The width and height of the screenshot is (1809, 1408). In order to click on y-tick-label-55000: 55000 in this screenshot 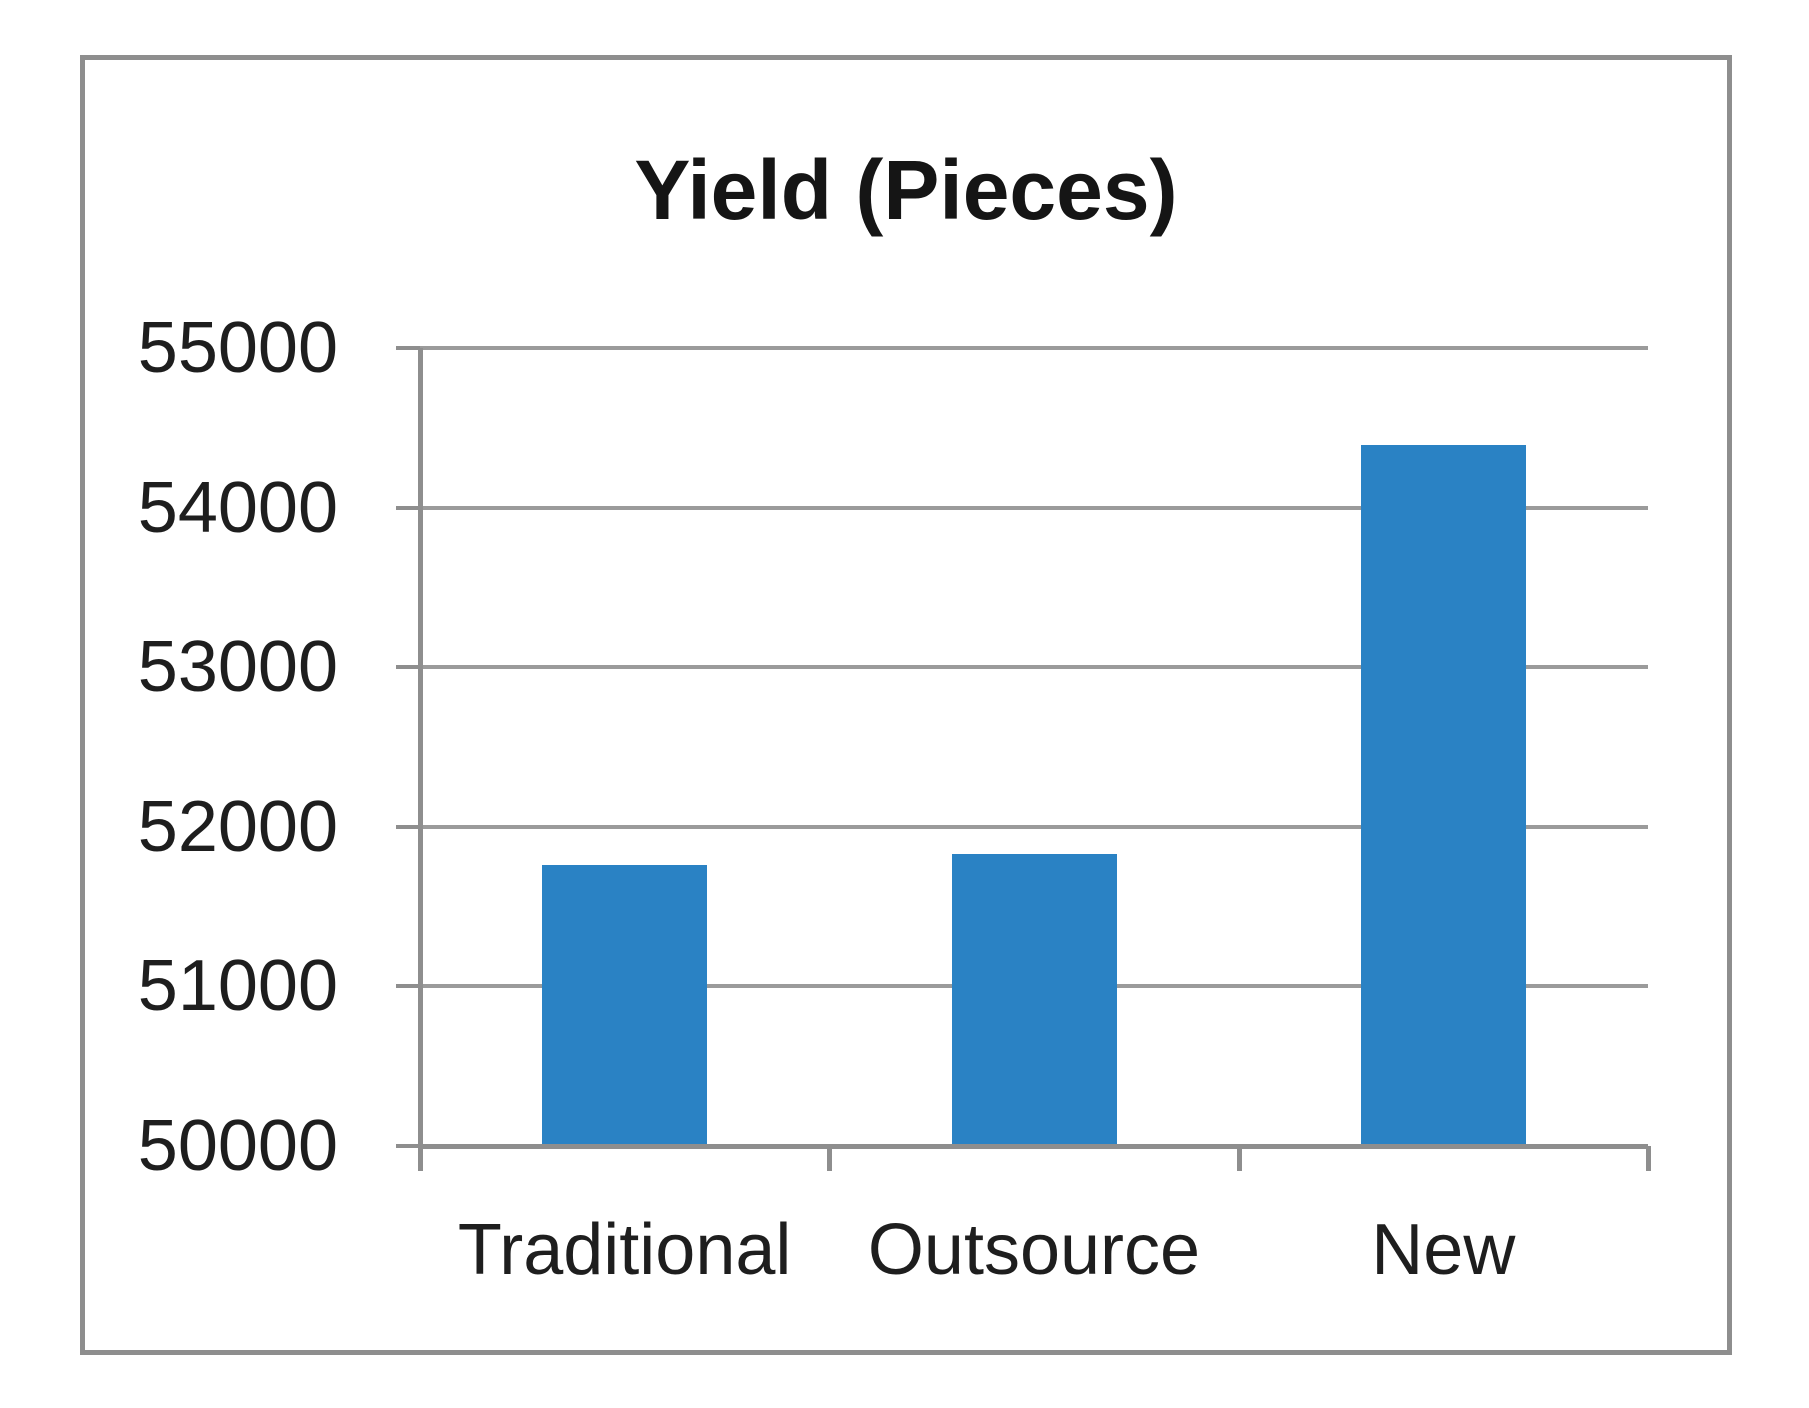, I will do `click(237, 348)`.